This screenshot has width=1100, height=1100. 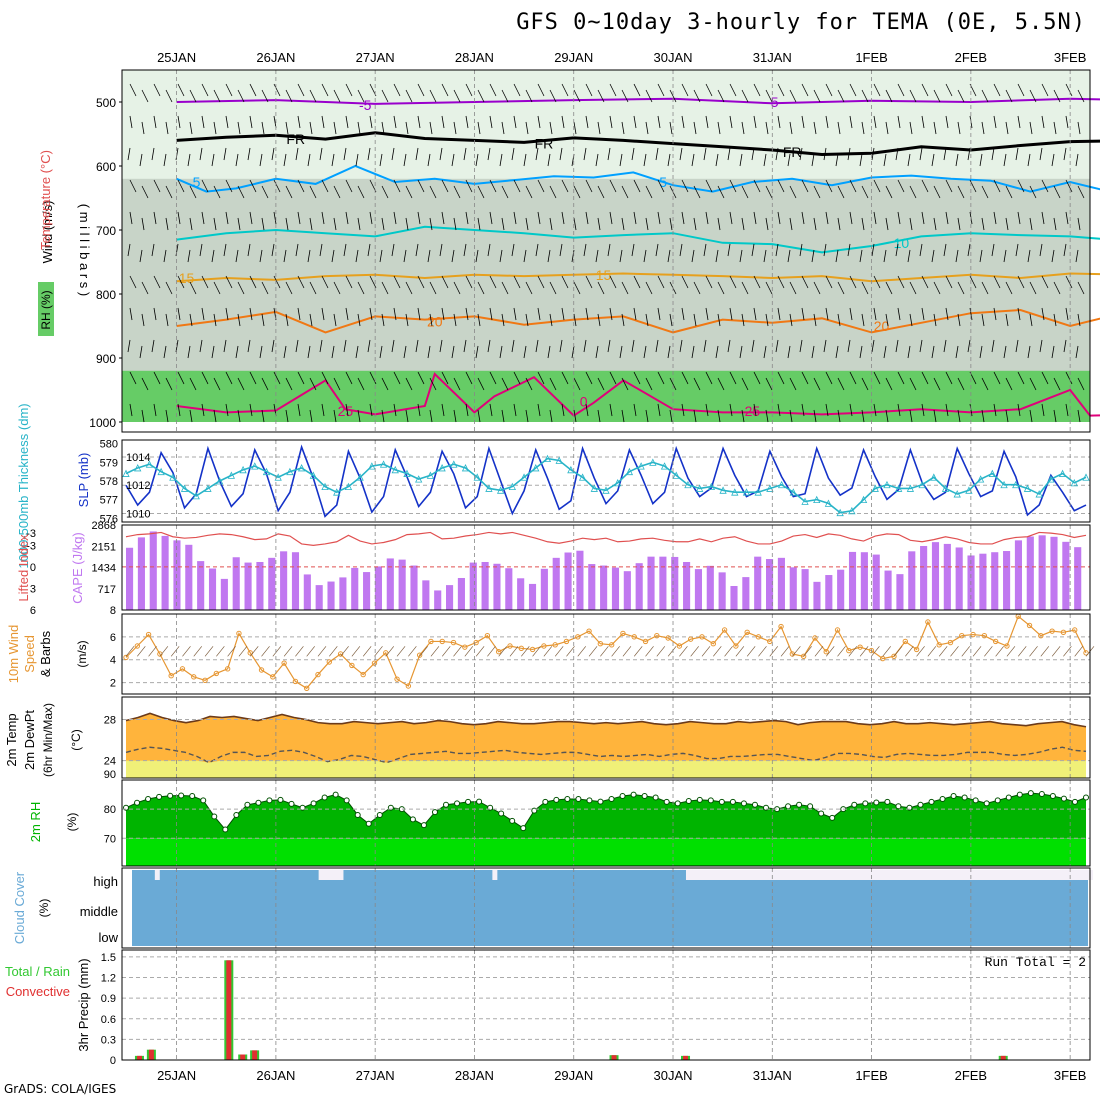 I want to click on cape-tick-label: 2151, so click(x=104, y=547).